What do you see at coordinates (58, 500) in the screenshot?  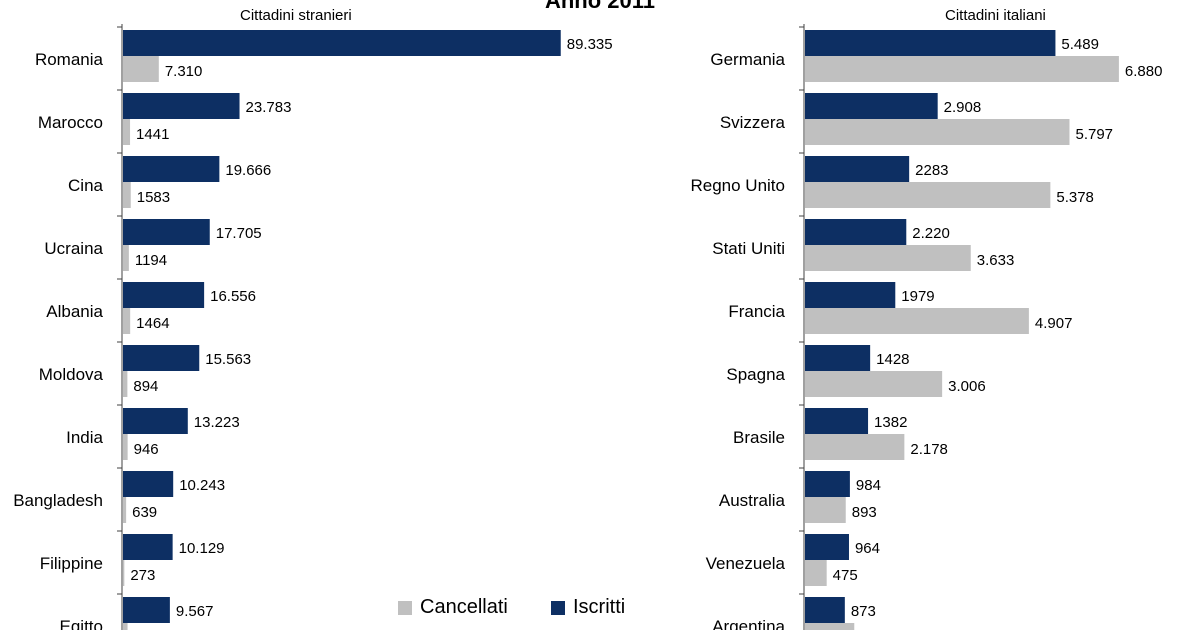 I see `category-label-stranieri: Bangladesh` at bounding box center [58, 500].